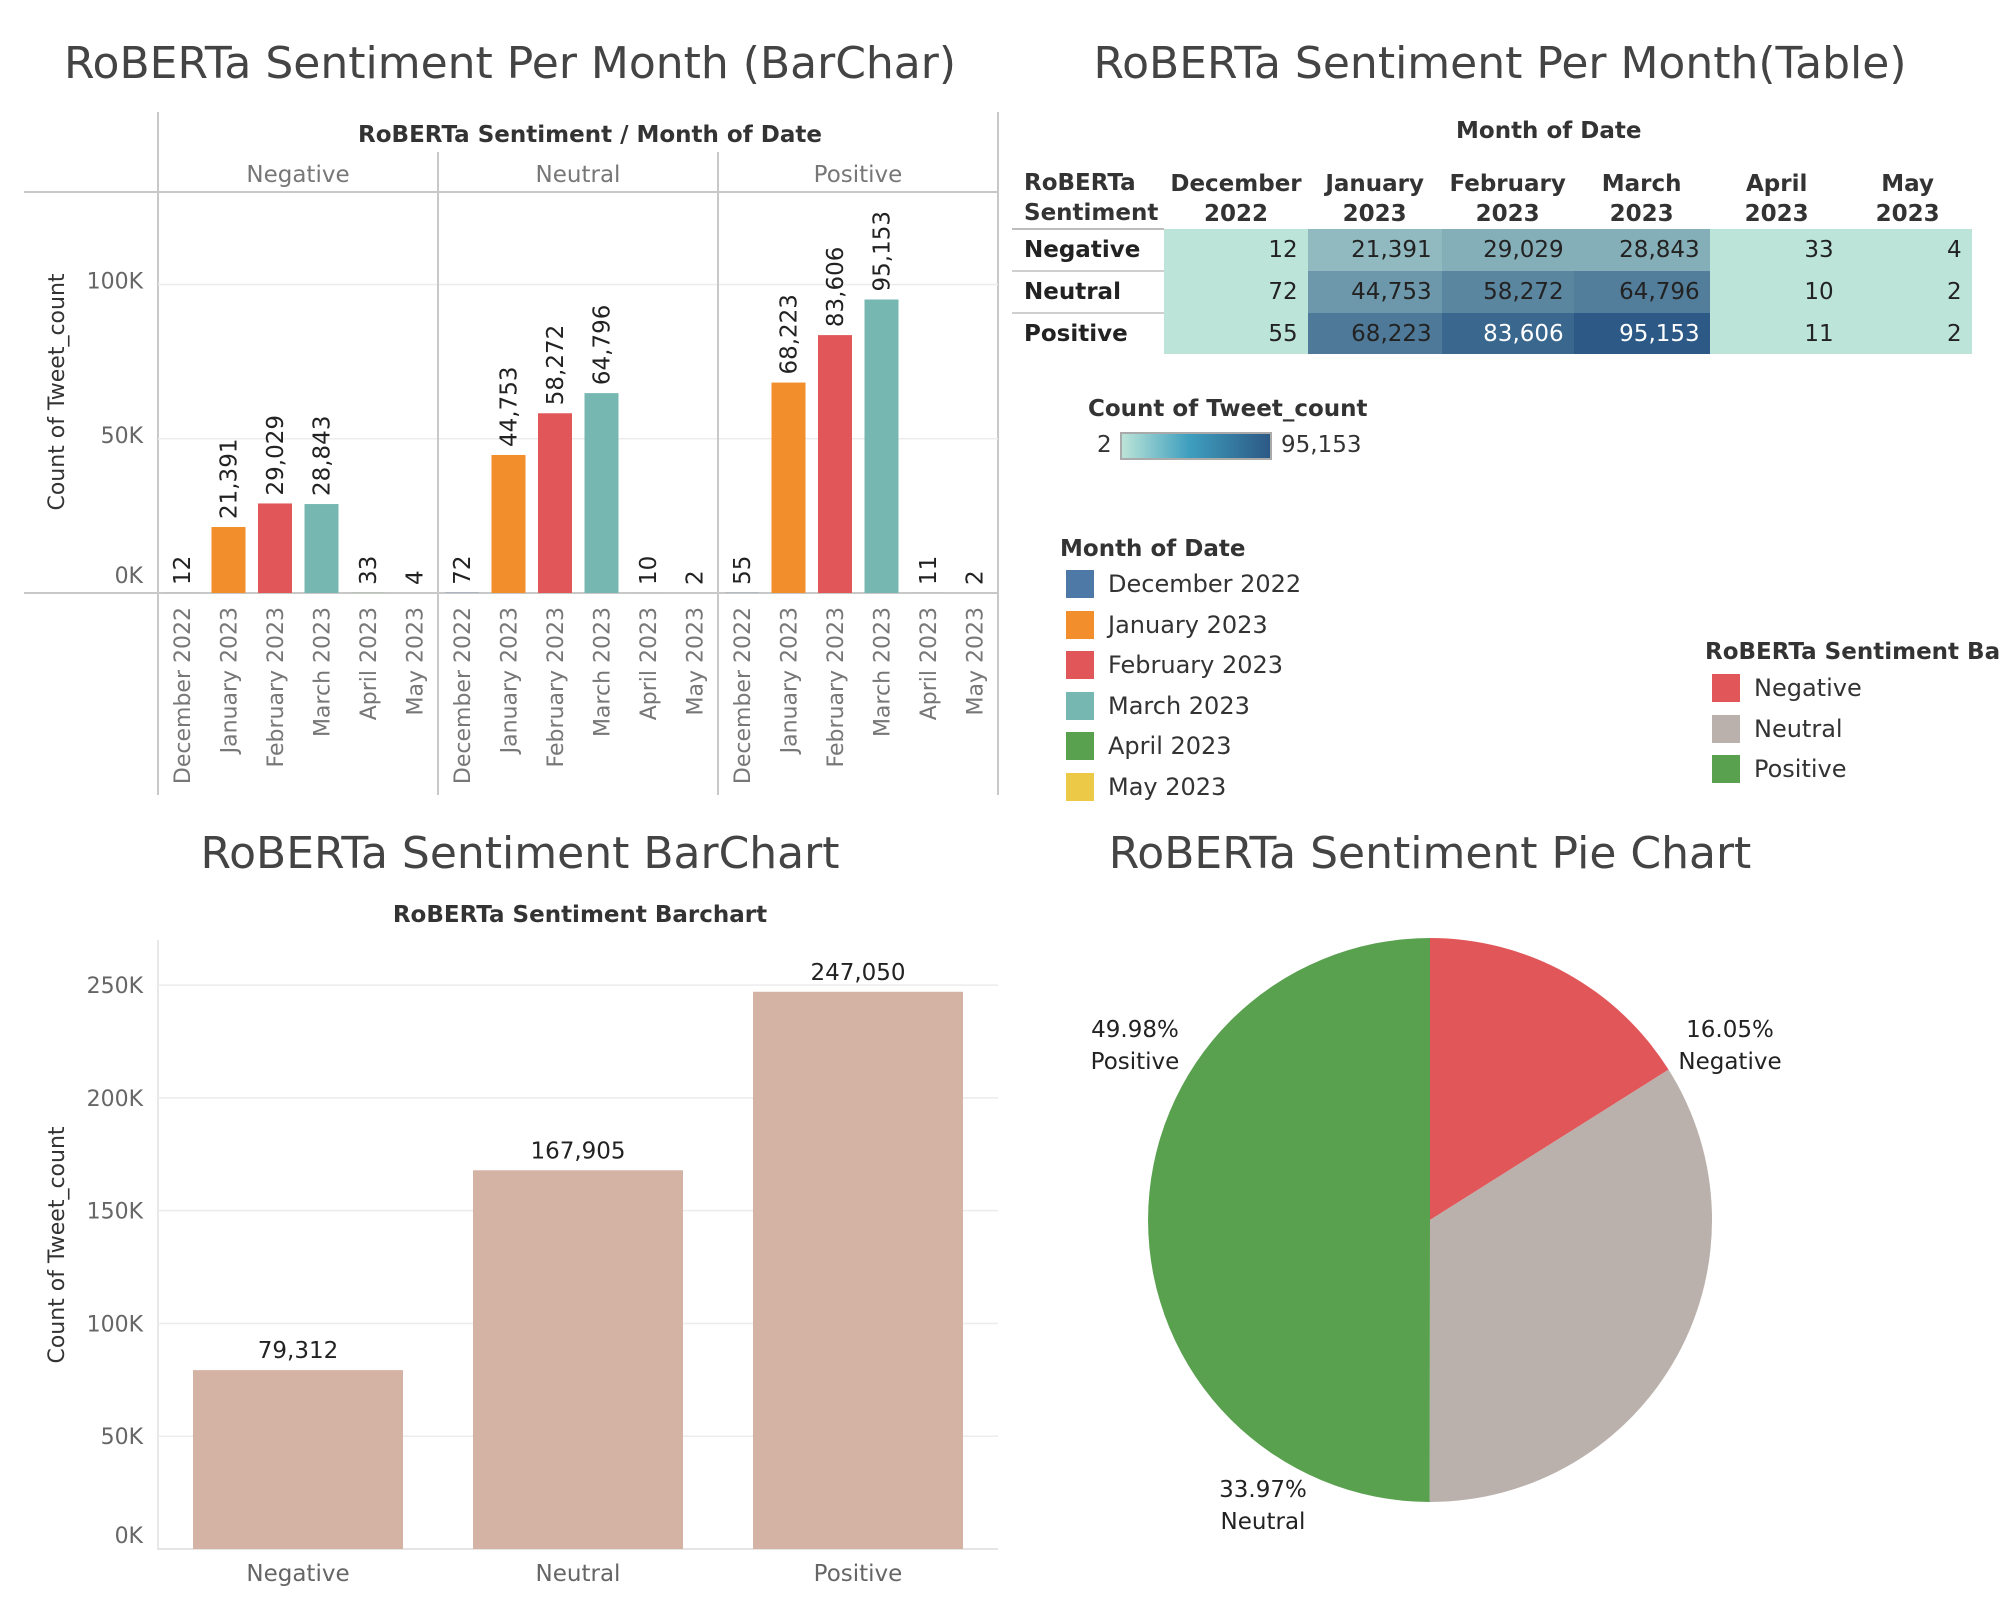 The image size is (2000, 1600). I want to click on column-header: March 2023, so click(1642, 195).